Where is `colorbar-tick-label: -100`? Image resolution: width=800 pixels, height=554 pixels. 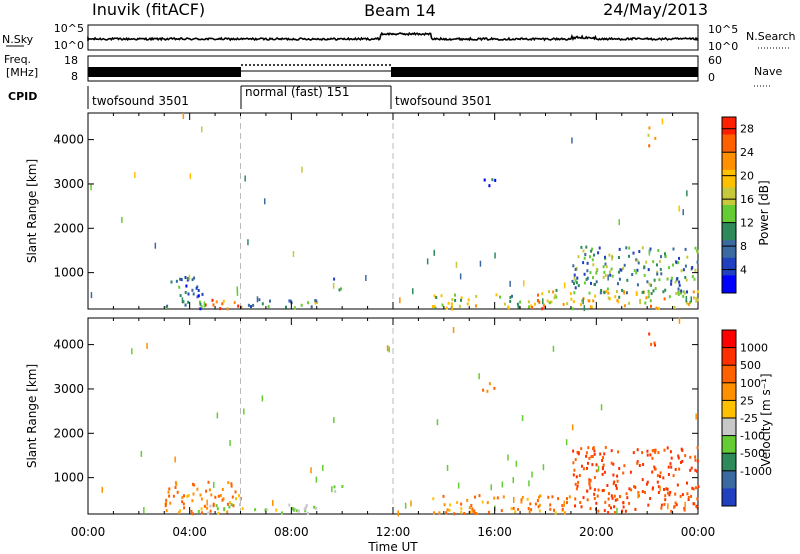
colorbar-tick-label: -100 is located at coordinates (752, 436).